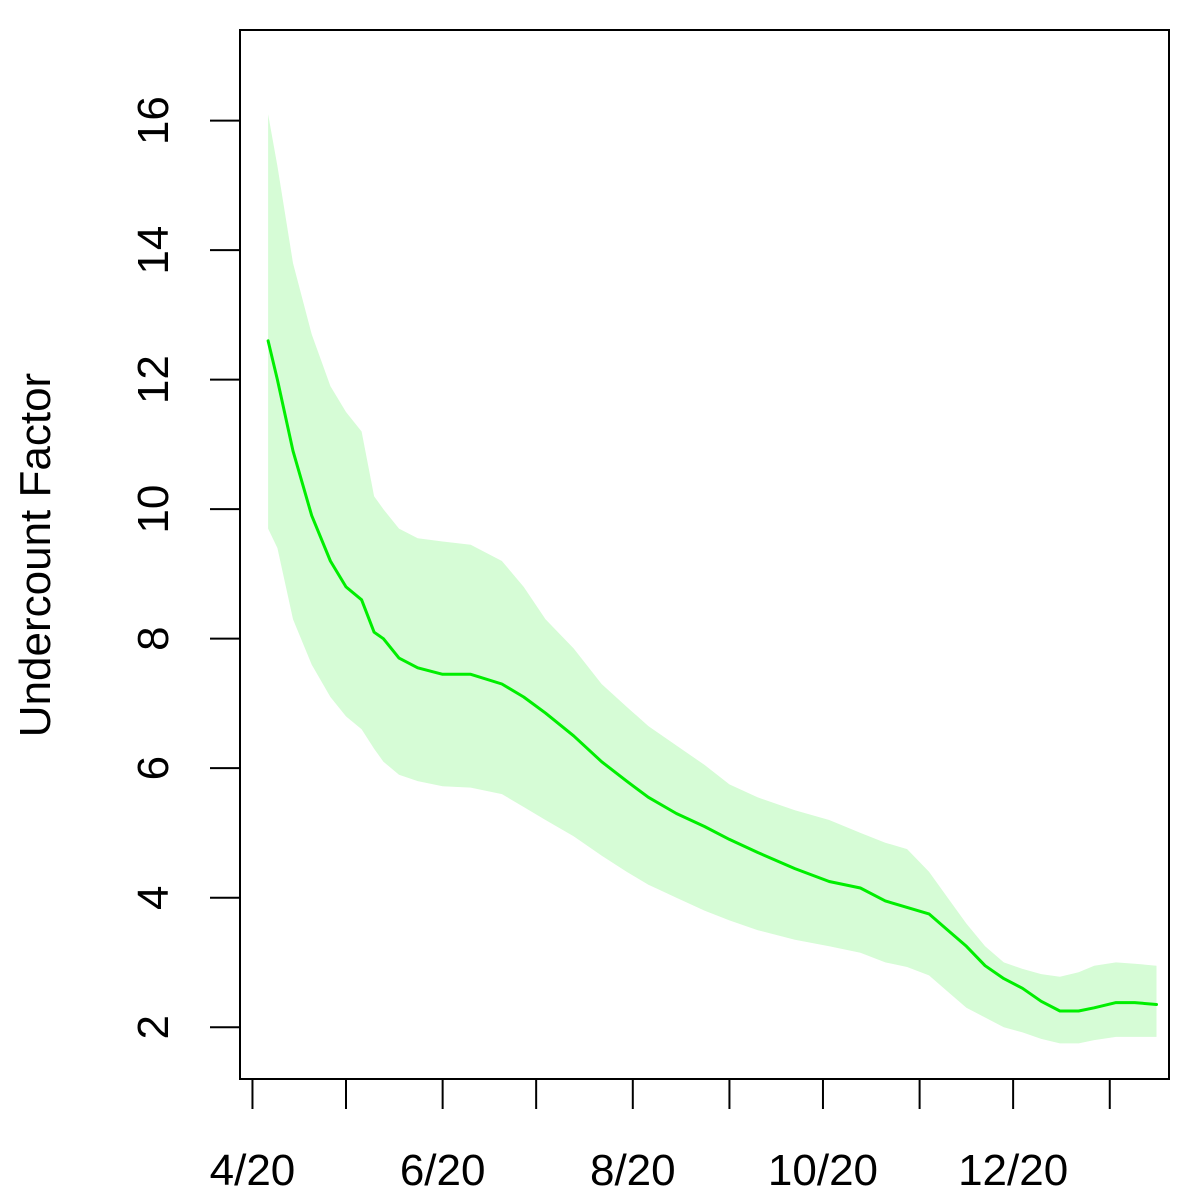  I want to click on x-tick-label: 8/20, so click(633, 1170).